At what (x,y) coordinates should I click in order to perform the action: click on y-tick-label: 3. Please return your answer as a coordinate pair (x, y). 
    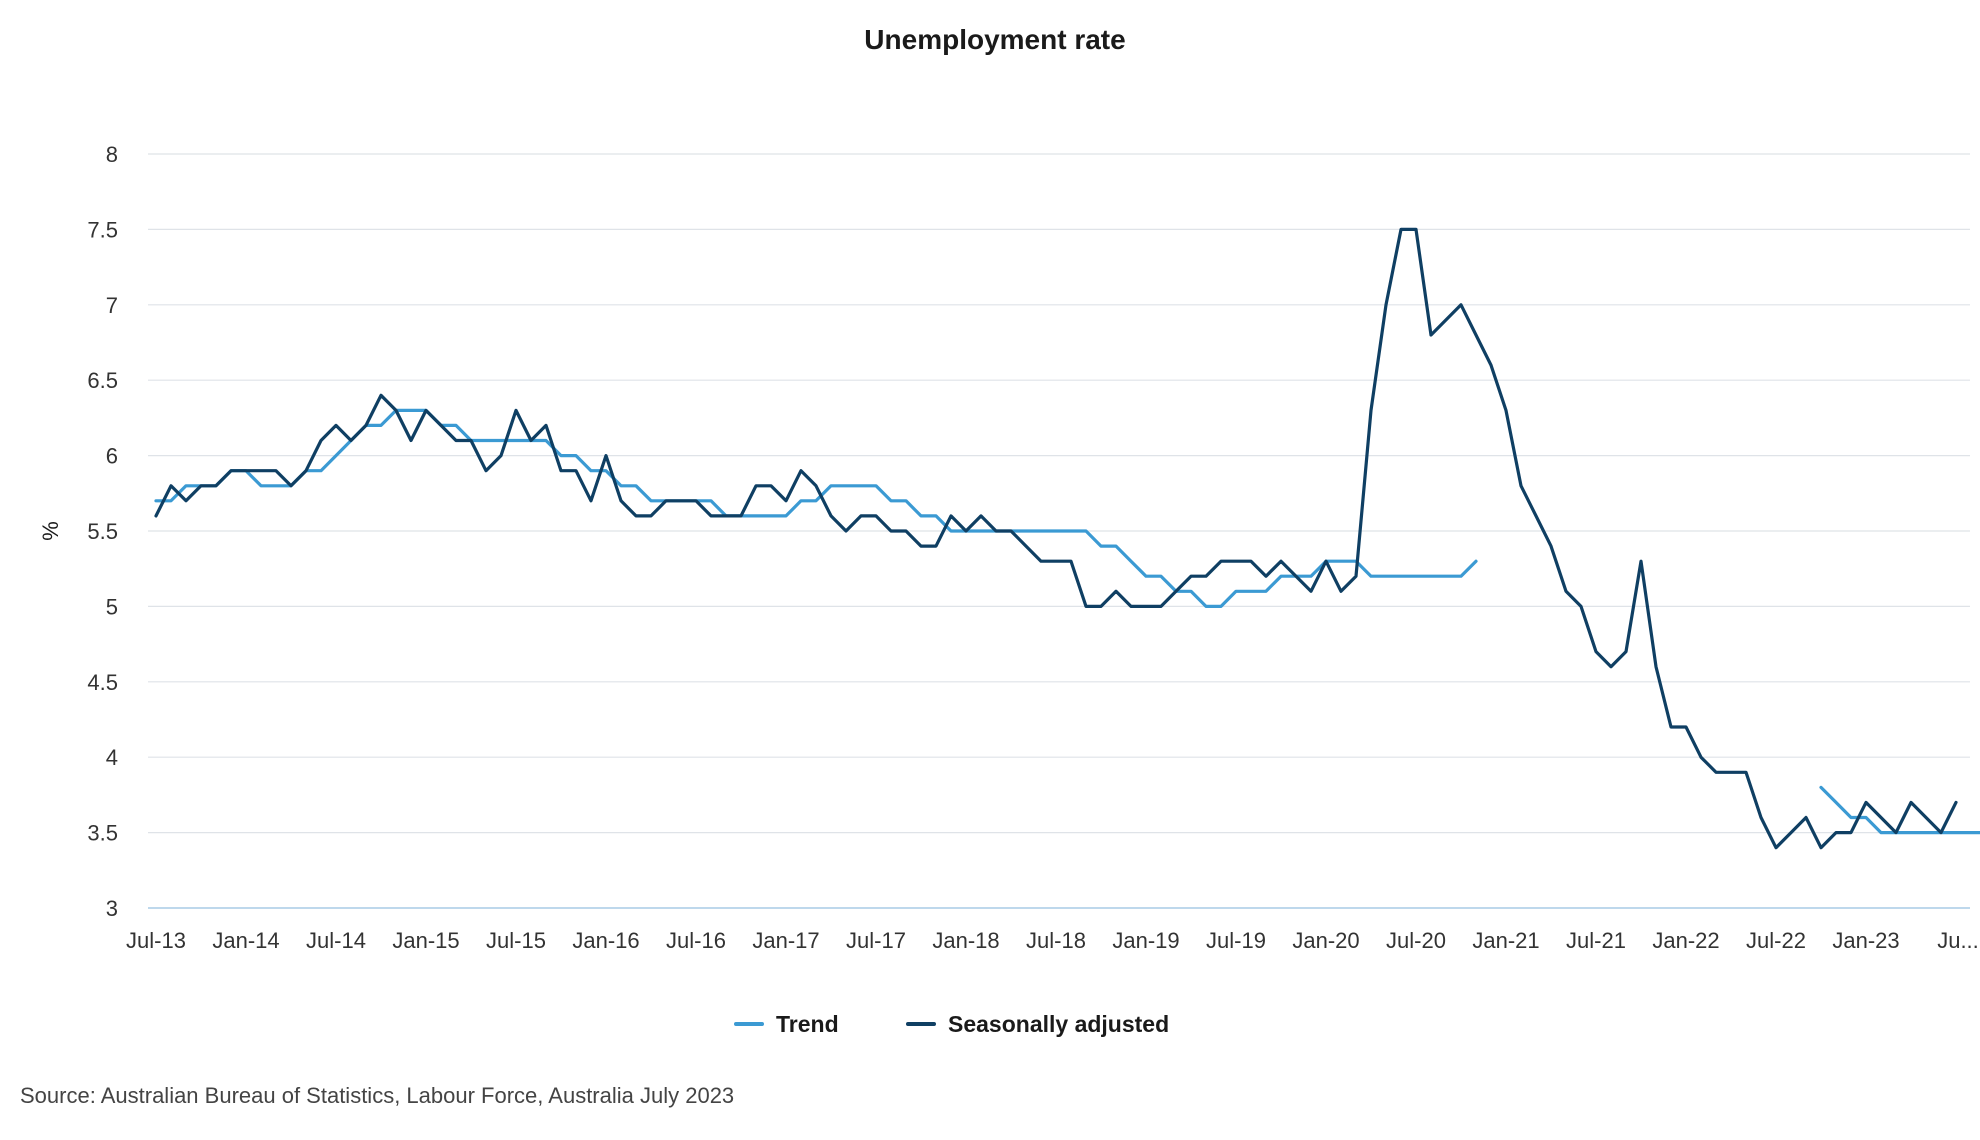
    Looking at the image, I should click on (112, 908).